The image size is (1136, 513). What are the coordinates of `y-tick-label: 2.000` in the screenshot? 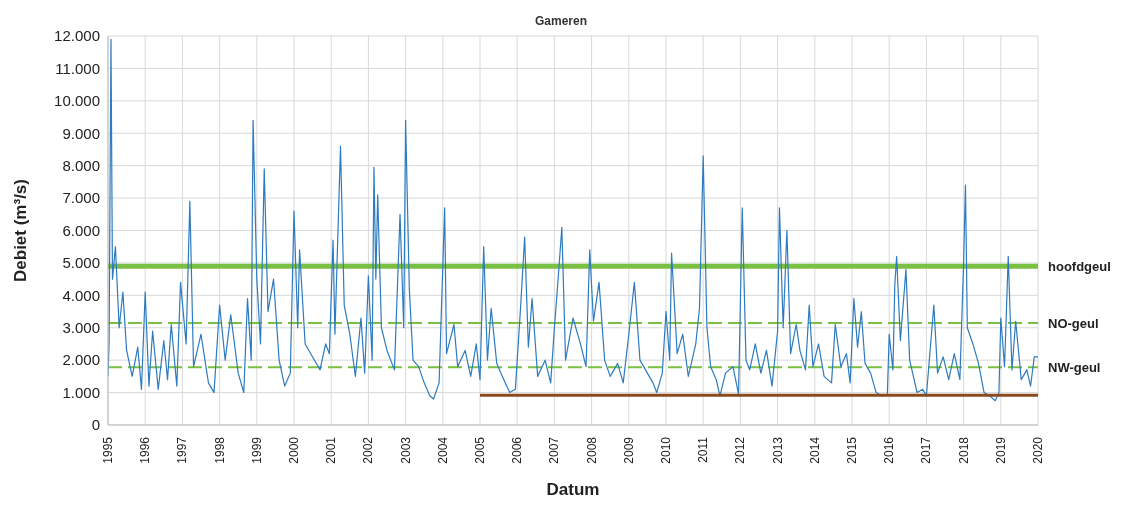 It's located at (81, 360).